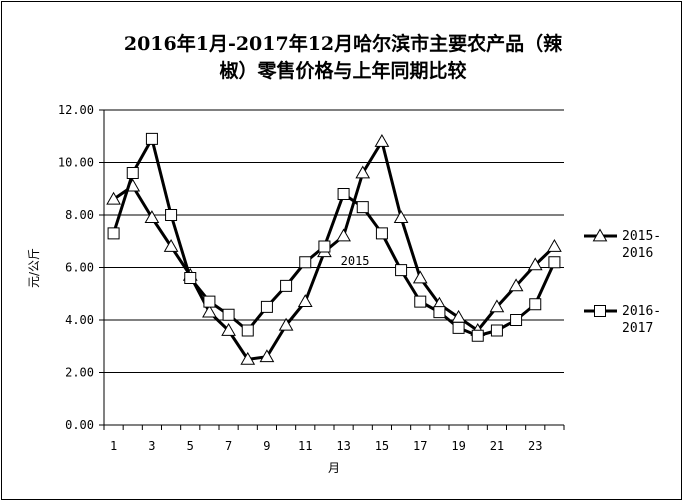 The height and width of the screenshot is (503, 685). What do you see at coordinates (79, 373) in the screenshot?
I see `y-tick-label: 2.00` at bounding box center [79, 373].